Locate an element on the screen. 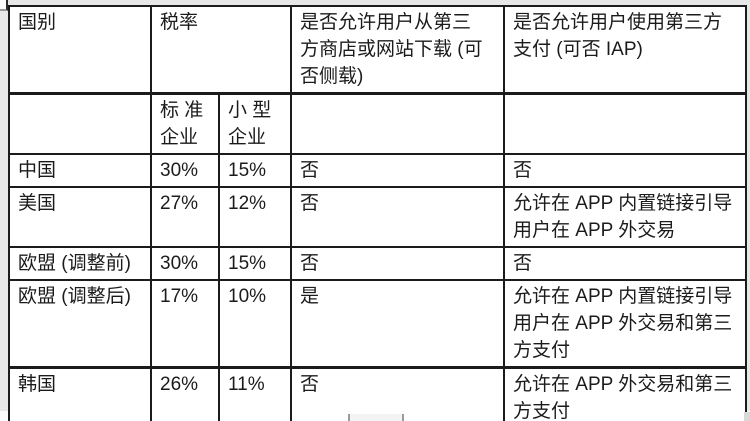  cell-country: 欧盟 (调整前) is located at coordinates (80, 263).